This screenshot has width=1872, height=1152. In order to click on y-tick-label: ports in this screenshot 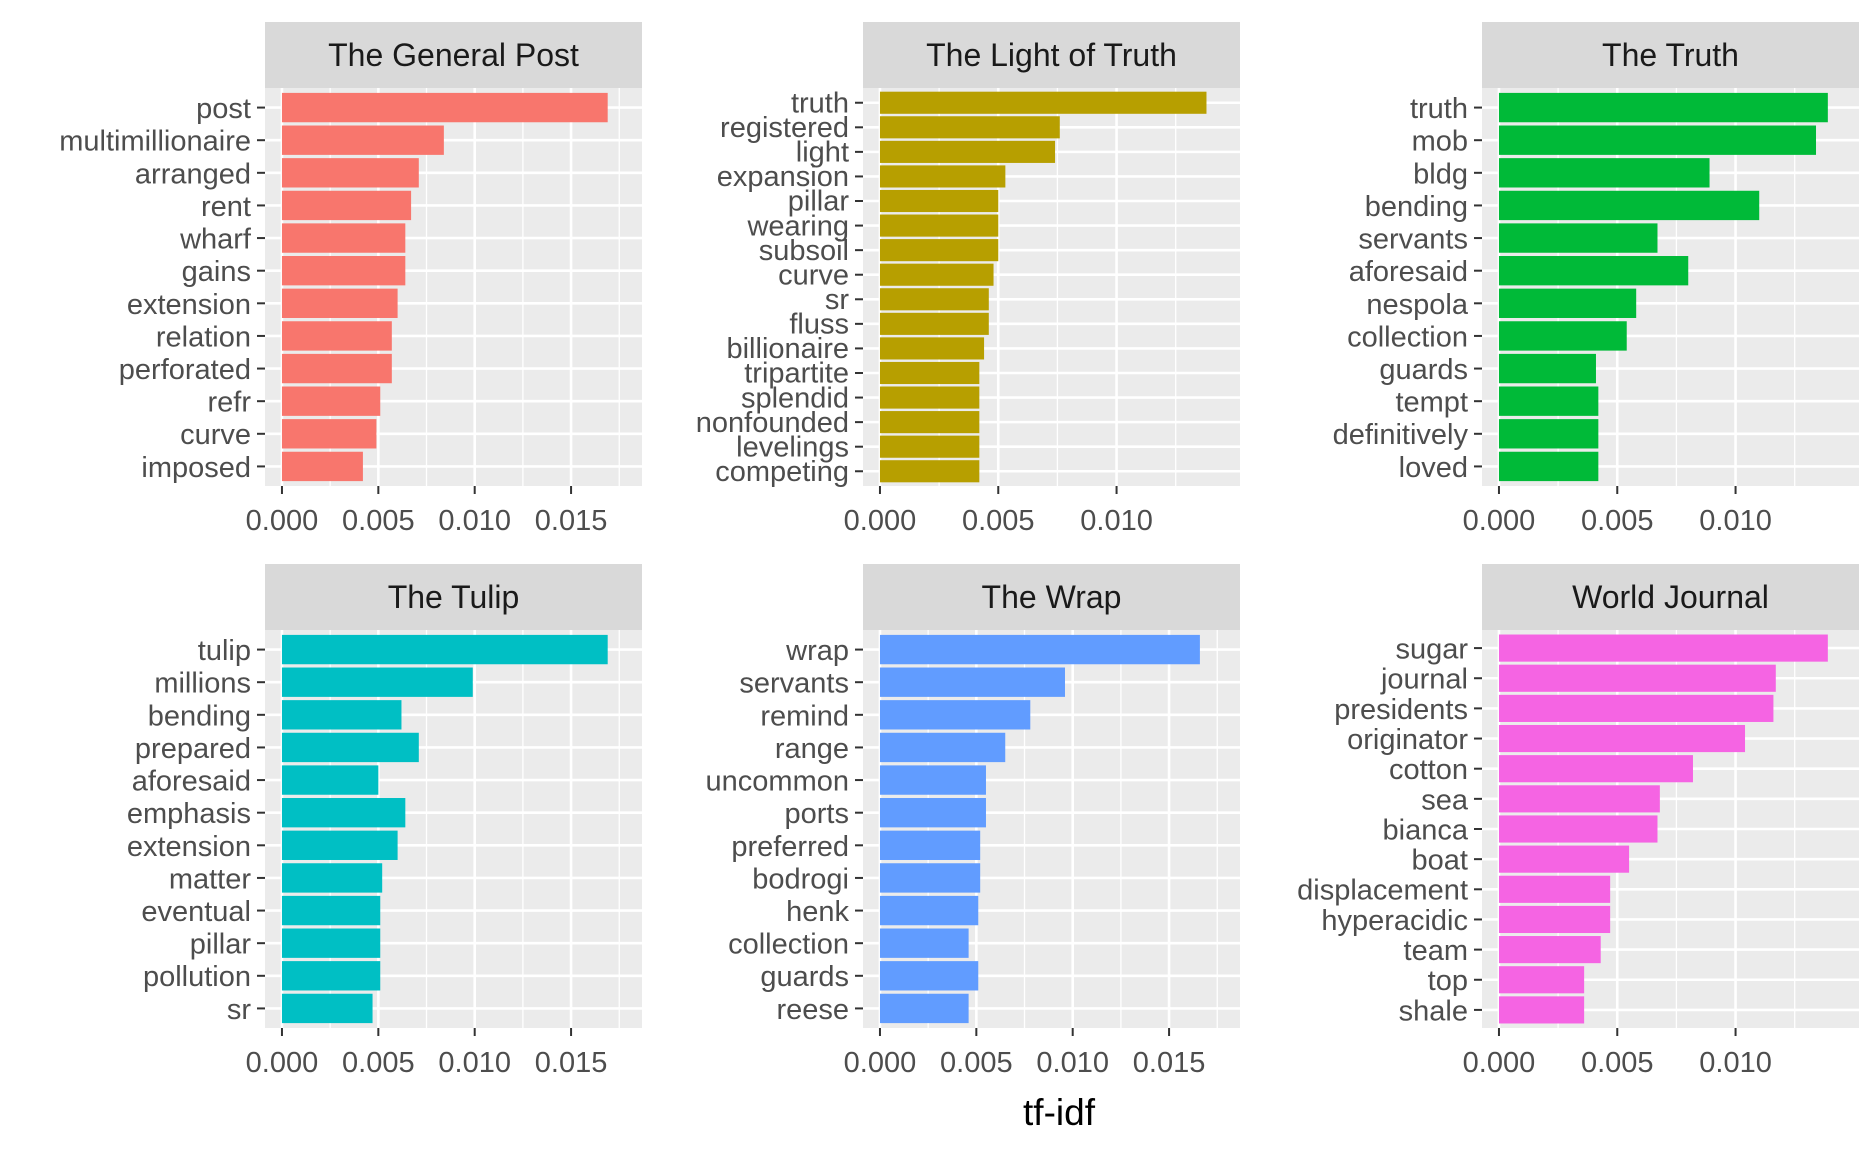, I will do `click(817, 814)`.